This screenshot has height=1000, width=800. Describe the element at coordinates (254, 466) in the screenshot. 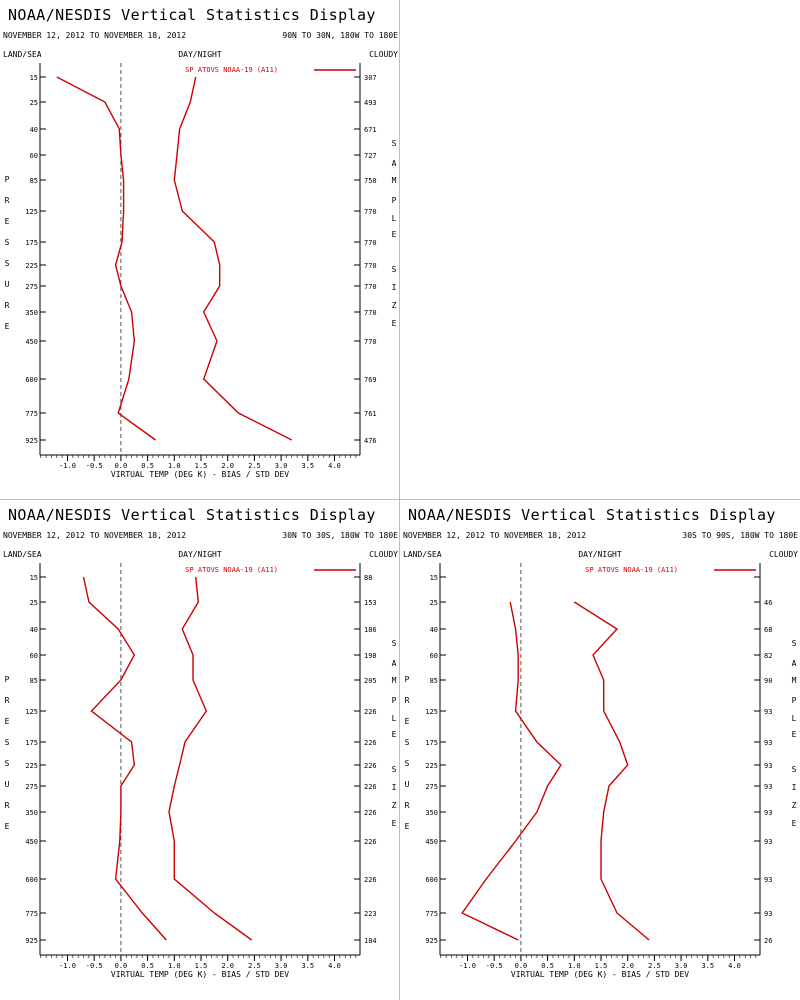

I see `x-tick-label: 2.5` at that location.